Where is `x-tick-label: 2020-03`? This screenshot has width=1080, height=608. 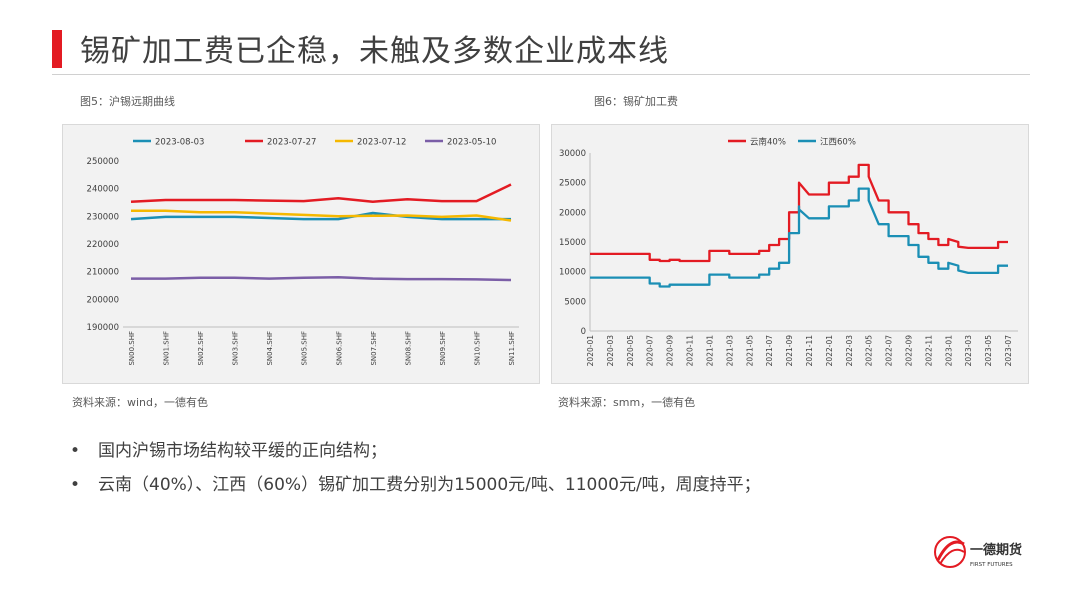
x-tick-label: 2020-03 is located at coordinates (610, 351).